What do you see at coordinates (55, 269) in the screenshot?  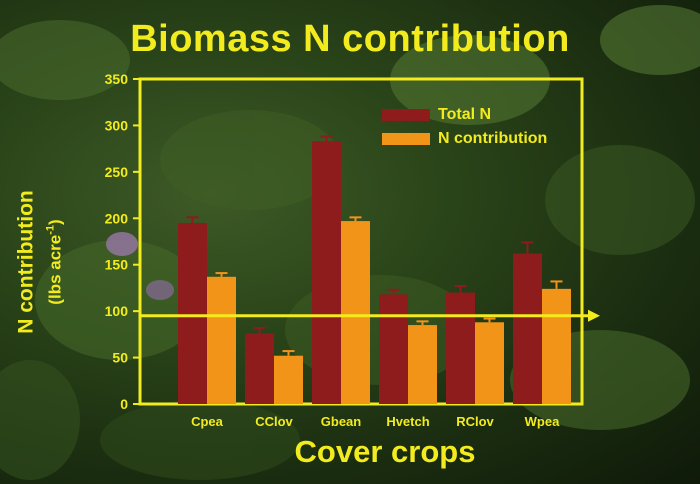 I see `y-axis-unit-text: (lbs acre` at bounding box center [55, 269].